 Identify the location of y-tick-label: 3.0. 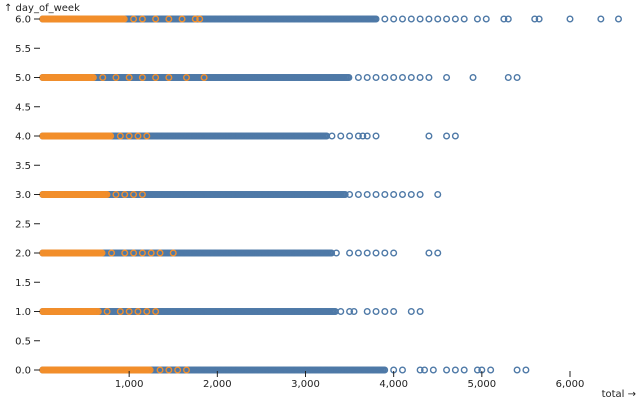
(23, 195).